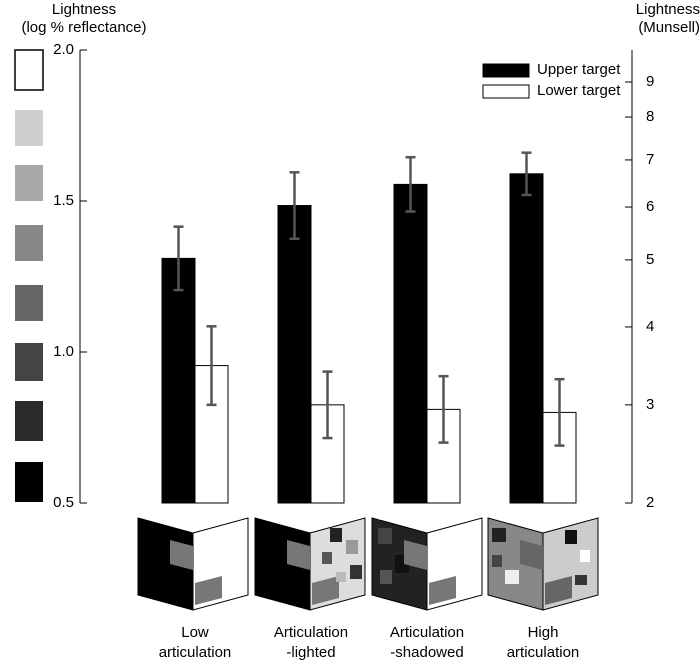 The height and width of the screenshot is (668, 700). Describe the element at coordinates (63, 200) in the screenshot. I see `y-tick-label: 1.5` at that location.